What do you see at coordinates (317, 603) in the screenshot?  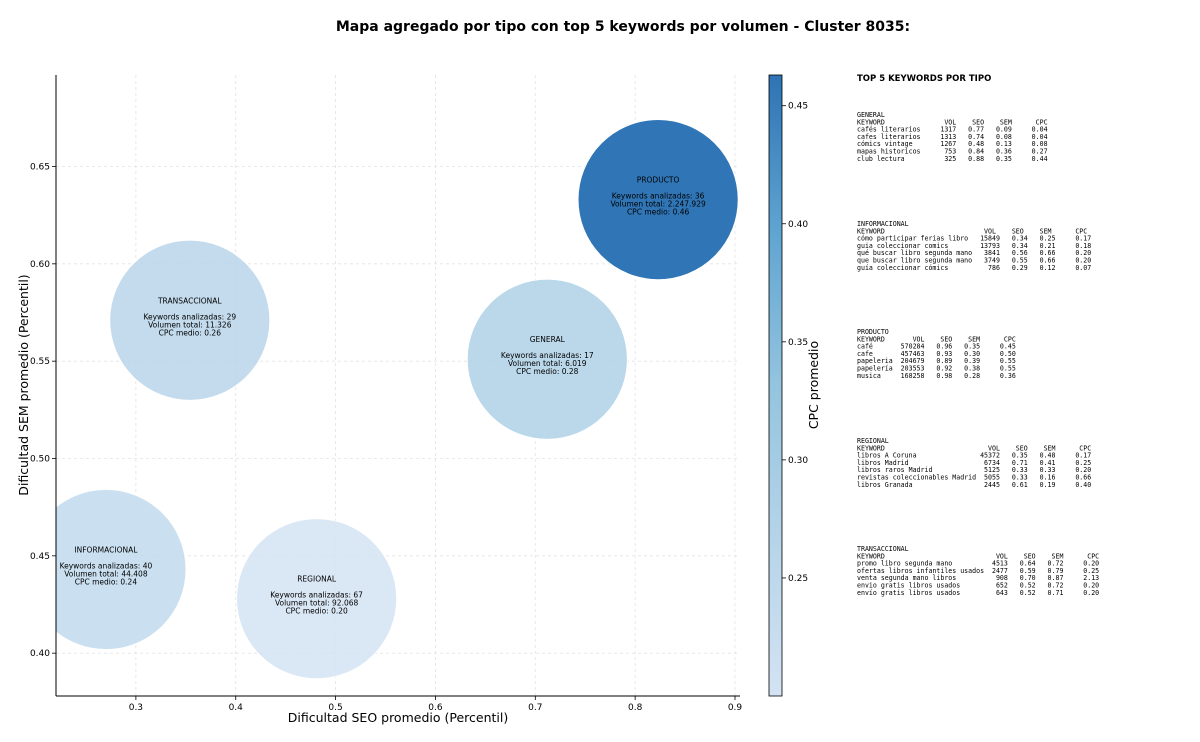 I see `bubble-detail: Volumen total: 92.068` at bounding box center [317, 603].